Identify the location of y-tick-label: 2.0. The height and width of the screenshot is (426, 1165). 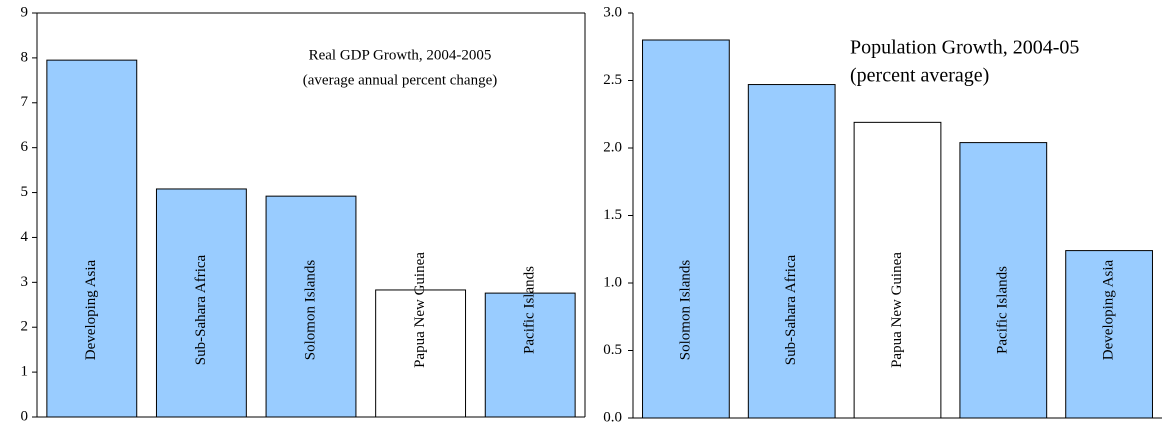
(612, 147).